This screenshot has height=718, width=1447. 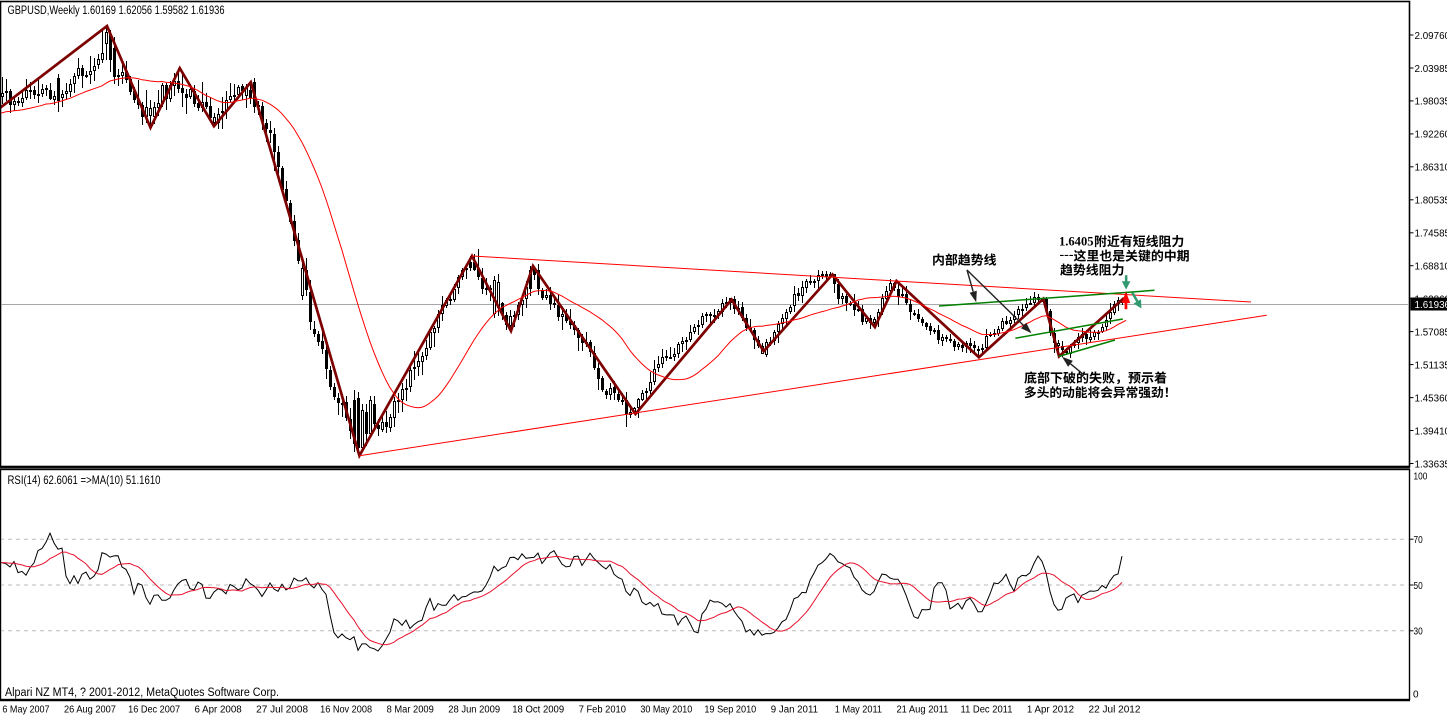 I want to click on svg-text: 19 Sep 2010, so click(x=730, y=710).